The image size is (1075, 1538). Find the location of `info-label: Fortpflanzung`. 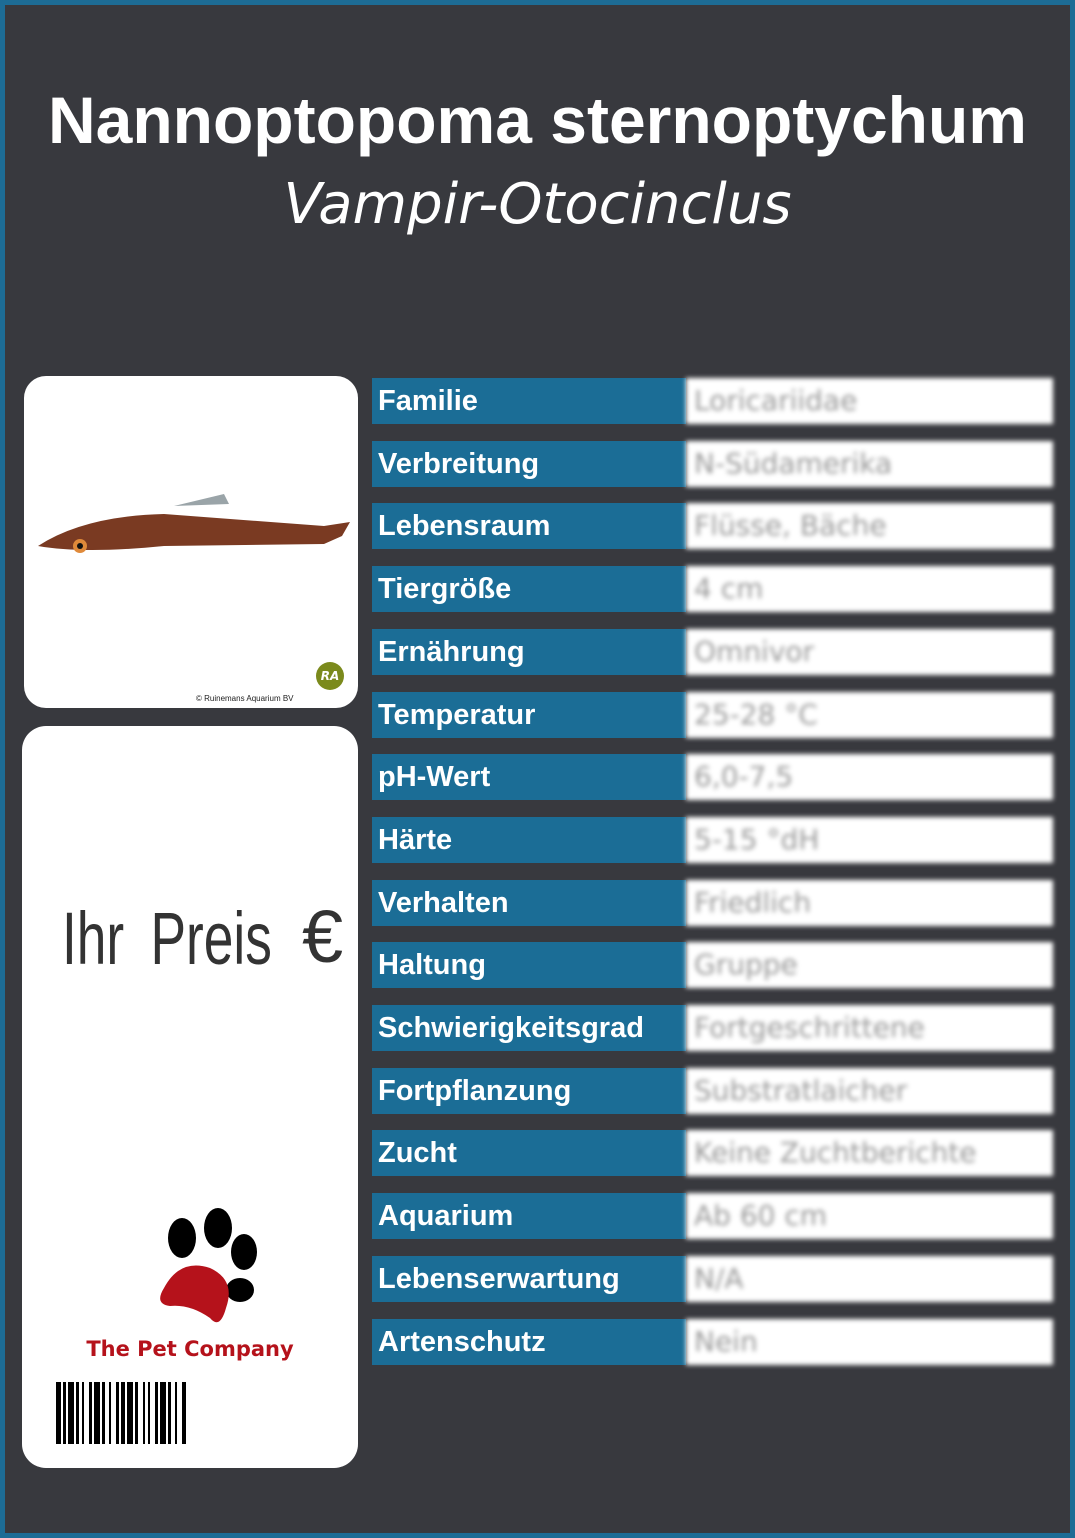

info-label: Fortpflanzung is located at coordinates (529, 1090).